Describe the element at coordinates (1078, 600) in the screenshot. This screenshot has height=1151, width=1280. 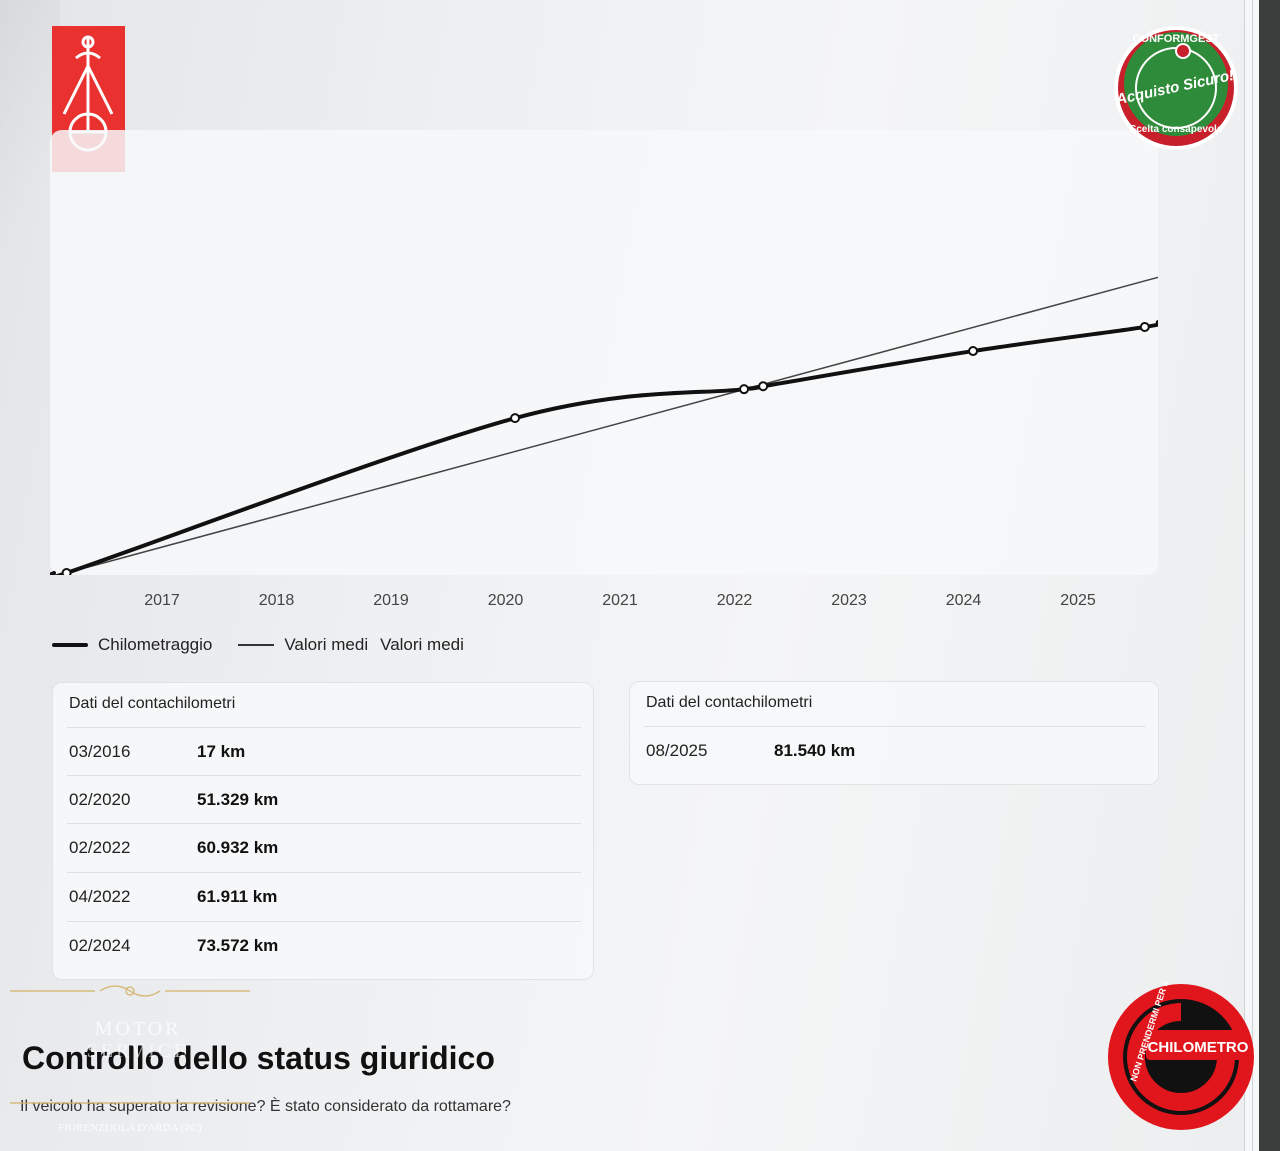
I see `x-tick-label: 2025` at that location.